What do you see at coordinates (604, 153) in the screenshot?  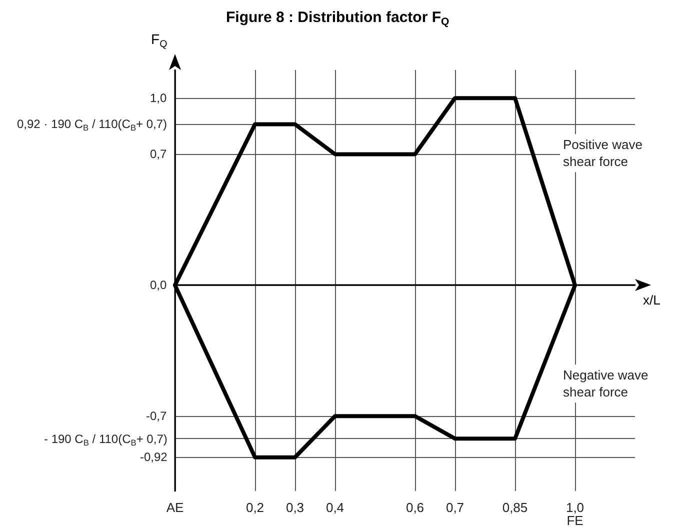 I see `series-label: Positive wave shear force` at bounding box center [604, 153].